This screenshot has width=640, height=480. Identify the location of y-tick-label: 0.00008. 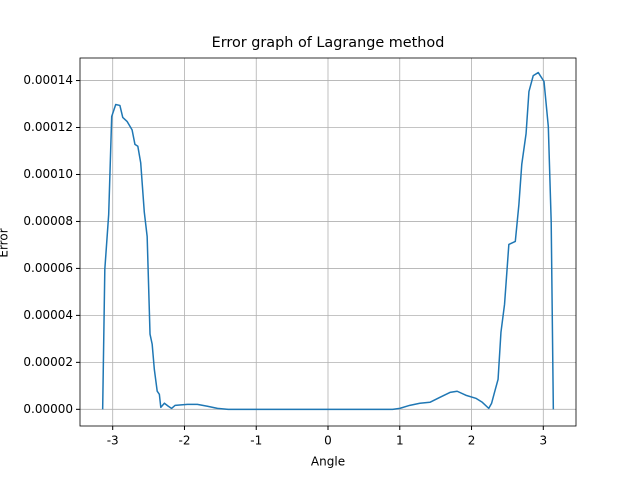
(48, 221).